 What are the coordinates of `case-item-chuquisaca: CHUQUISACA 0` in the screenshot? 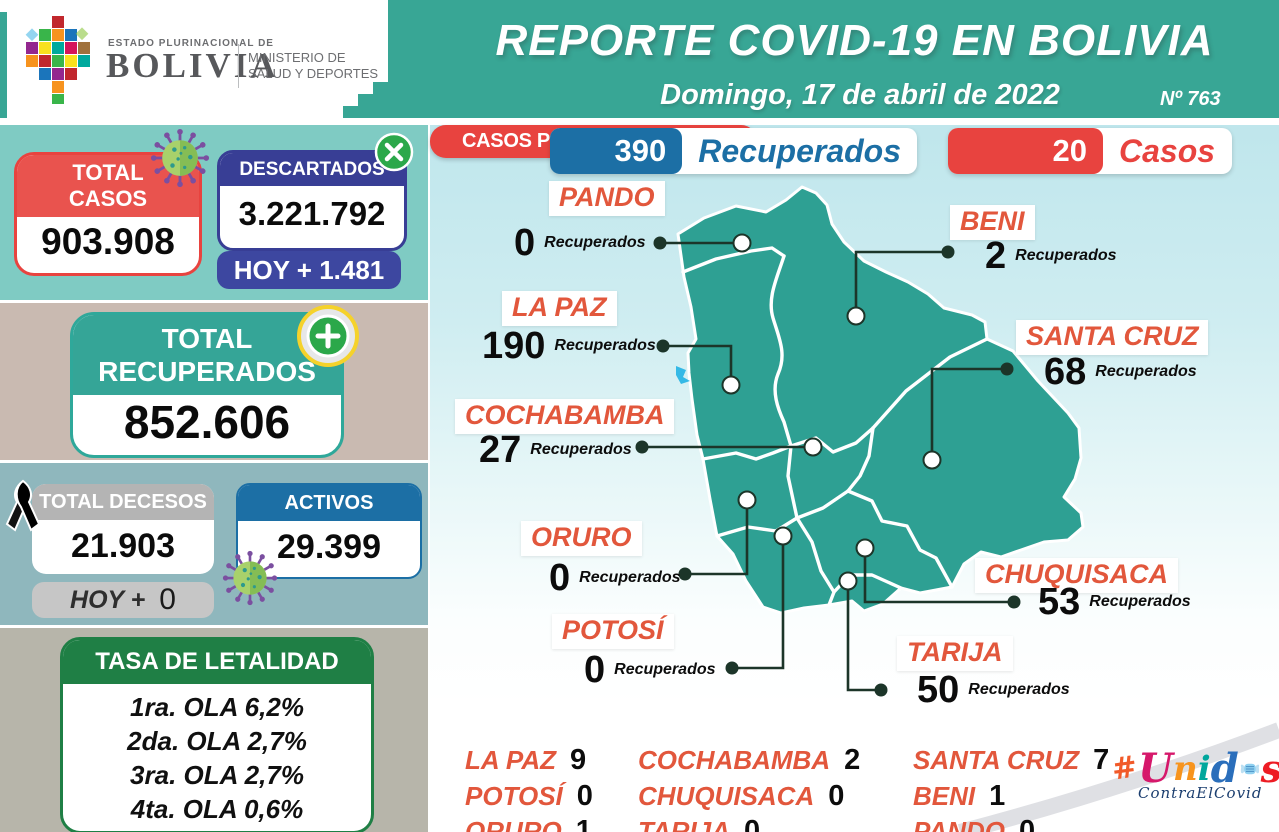 It's located at (741, 796).